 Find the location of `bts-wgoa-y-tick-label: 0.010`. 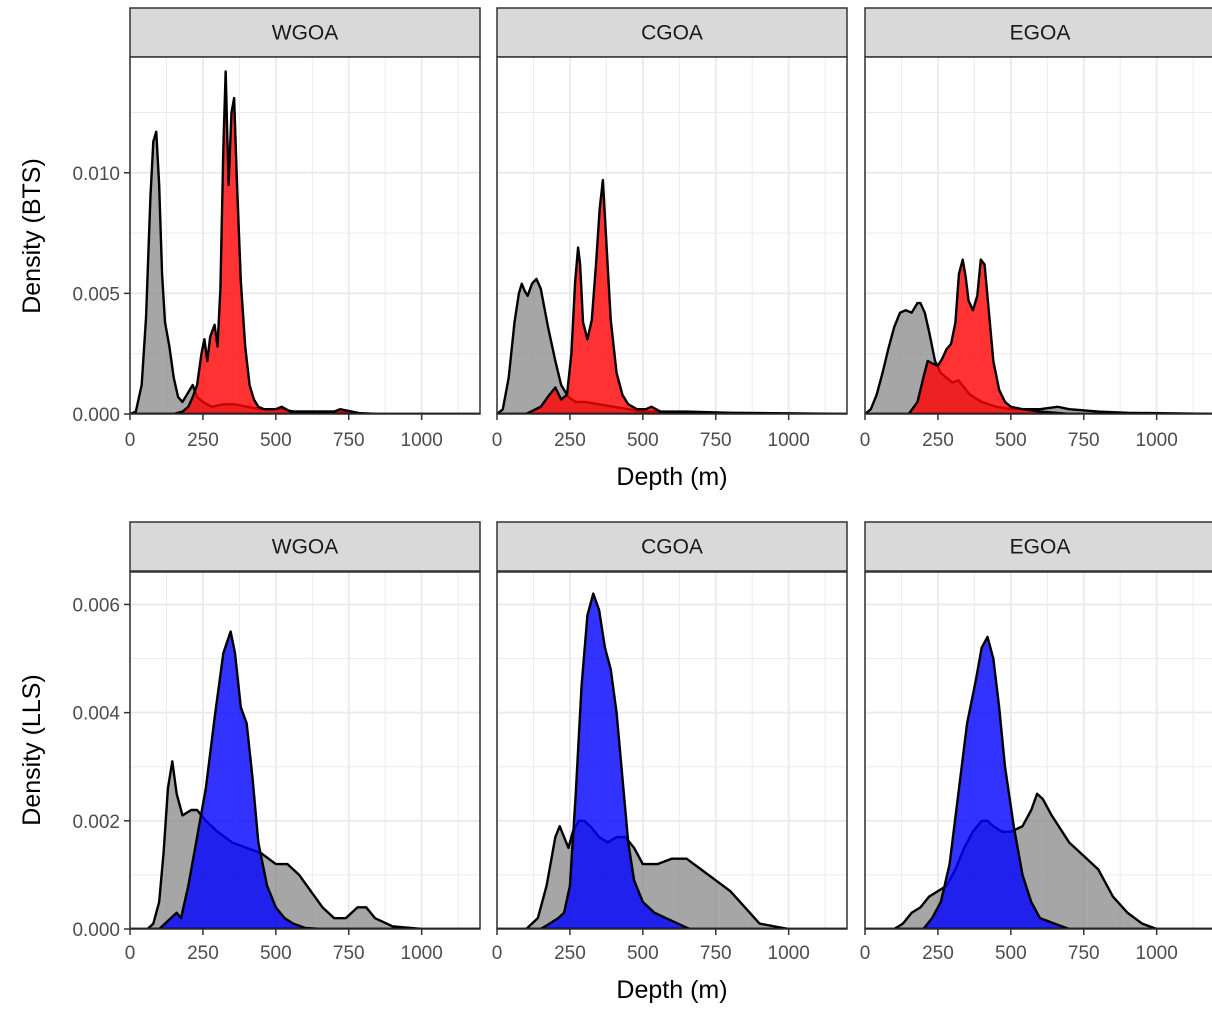

bts-wgoa-y-tick-label: 0.010 is located at coordinates (96, 174).